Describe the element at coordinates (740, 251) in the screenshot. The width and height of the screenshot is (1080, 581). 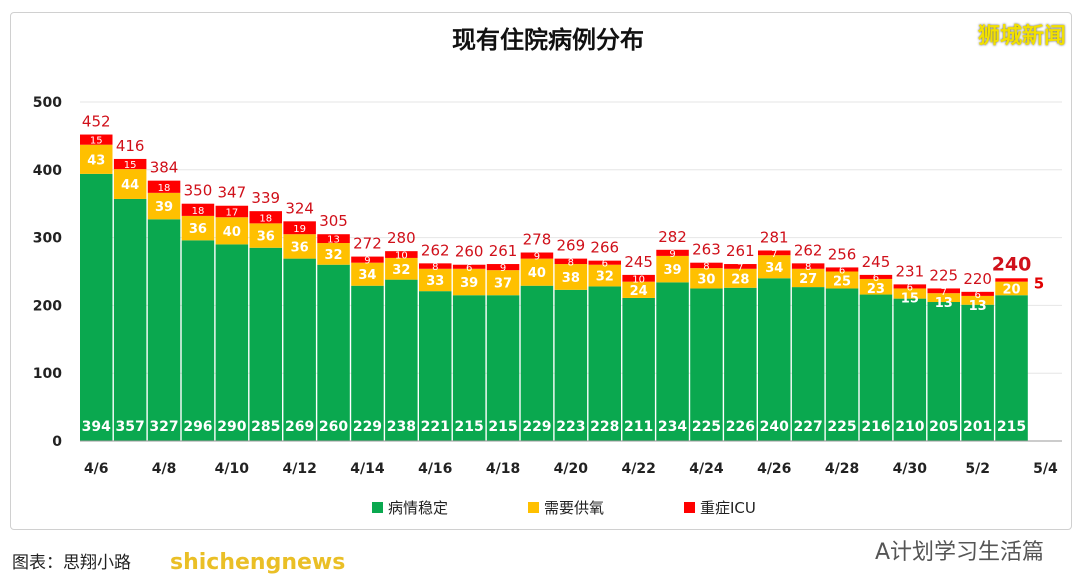
I see `total-label: 261` at that location.